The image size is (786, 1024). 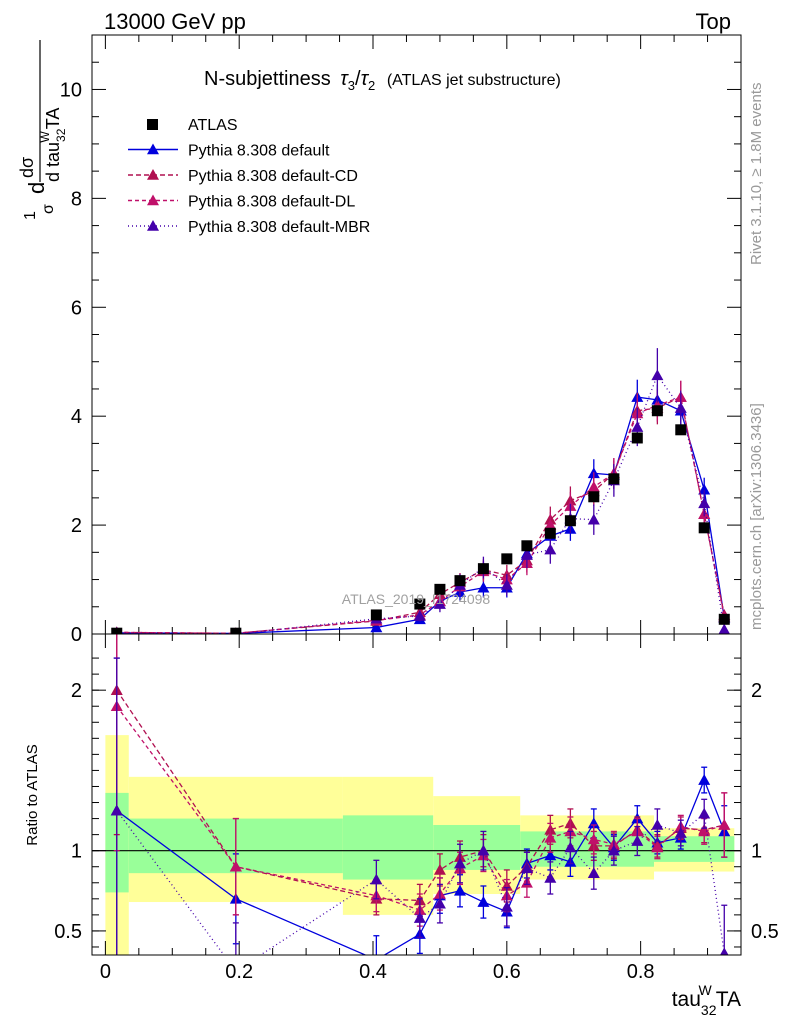 What do you see at coordinates (344, 79) in the screenshot?
I see `plot-title-tau3: τ` at bounding box center [344, 79].